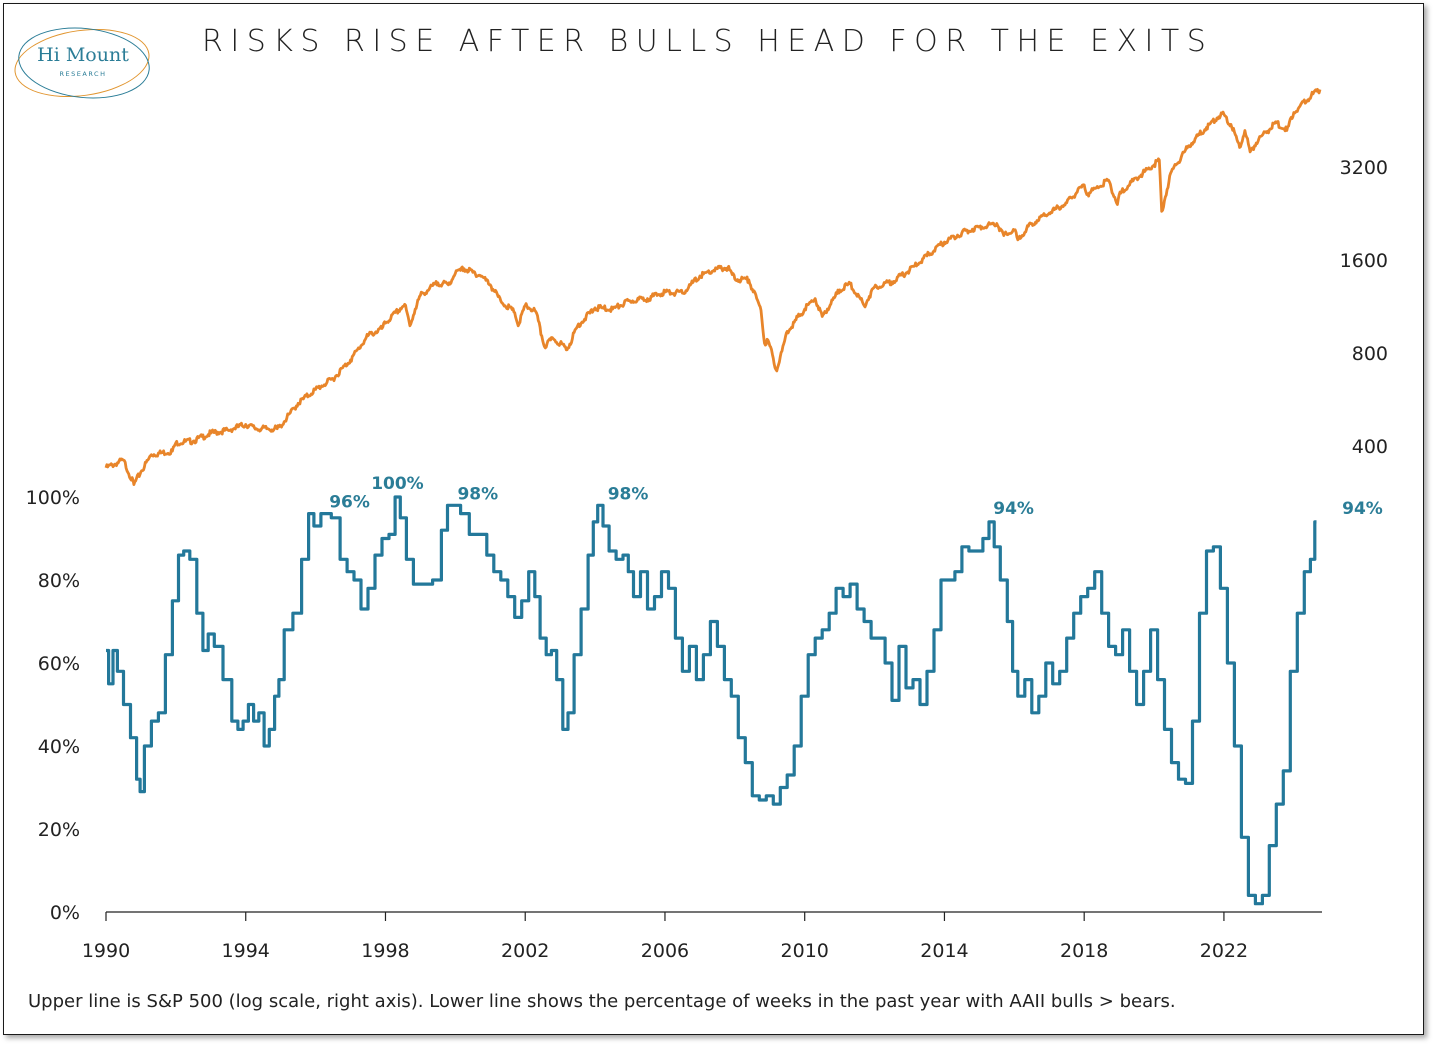 The image size is (1437, 1048). What do you see at coordinates (106, 951) in the screenshot?
I see `x-tick-label: 1990` at bounding box center [106, 951].